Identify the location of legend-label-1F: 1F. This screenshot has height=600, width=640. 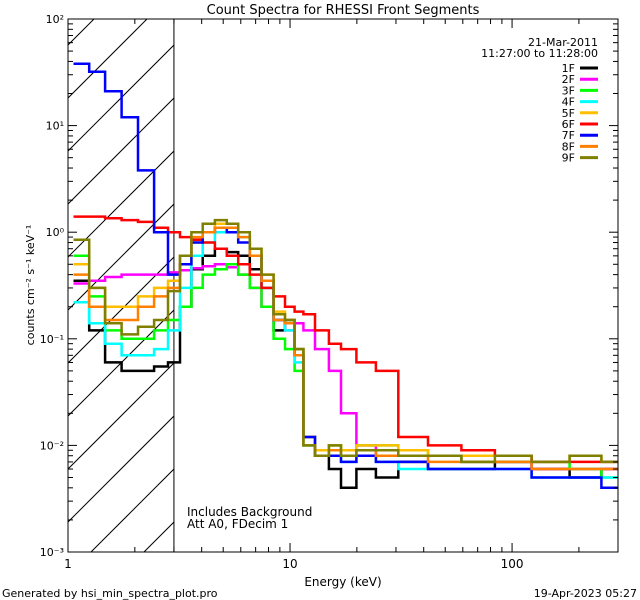
(568, 68).